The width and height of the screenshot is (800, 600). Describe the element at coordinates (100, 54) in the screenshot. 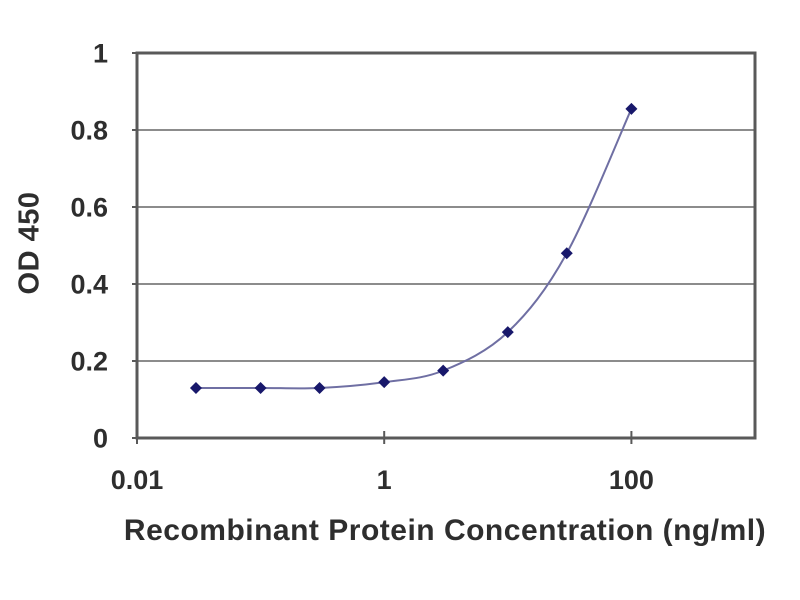

I see `y-tick-label-1: 1` at that location.